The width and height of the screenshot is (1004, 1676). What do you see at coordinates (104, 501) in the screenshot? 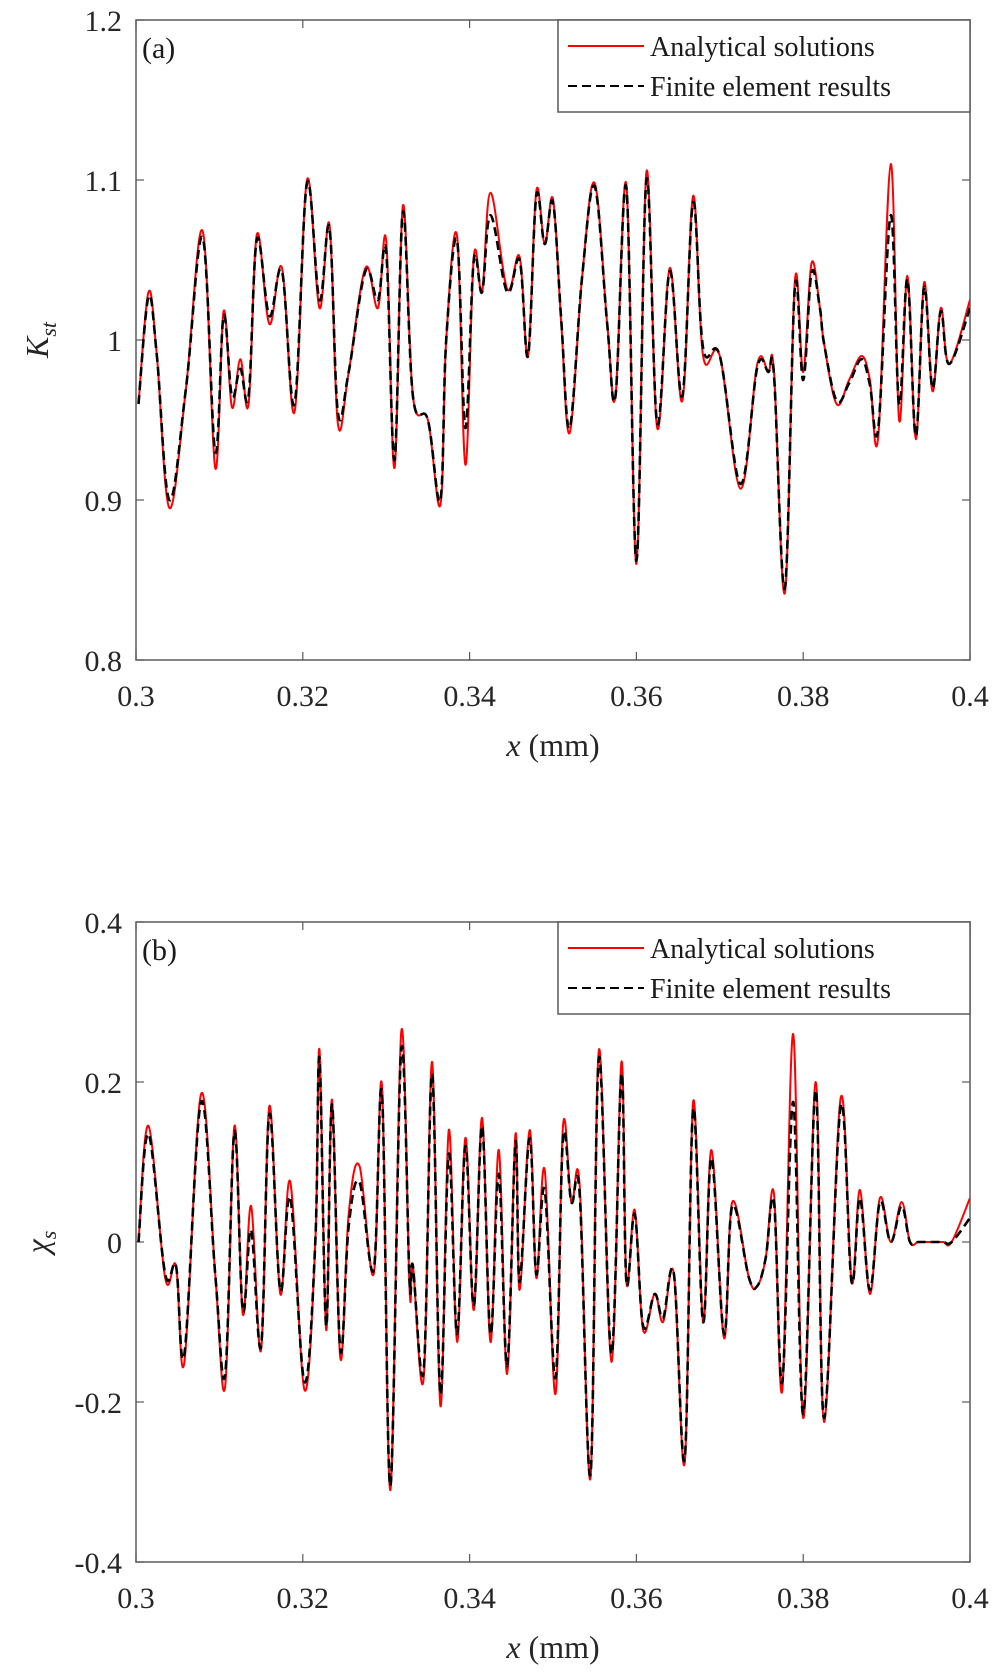
I see `y-tick-label-a: 0.9` at bounding box center [104, 501].